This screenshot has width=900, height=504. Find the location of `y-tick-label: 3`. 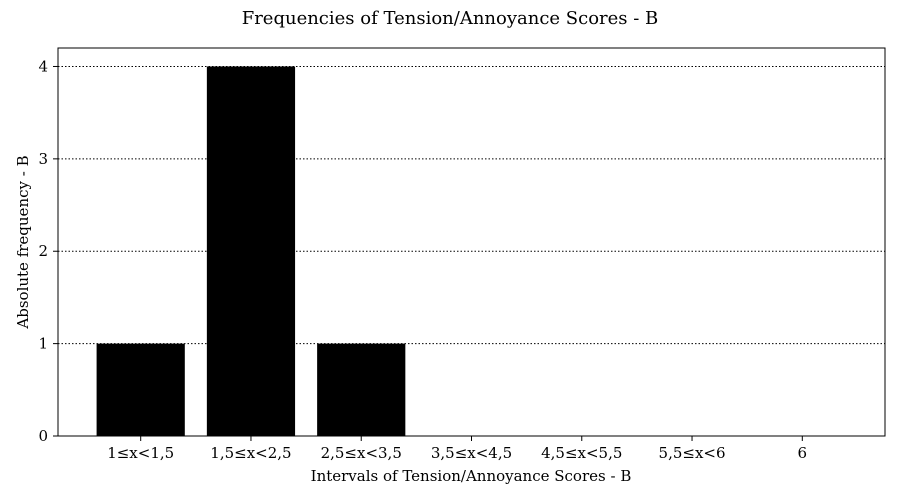

y-tick-label: 3 is located at coordinates (43, 159).